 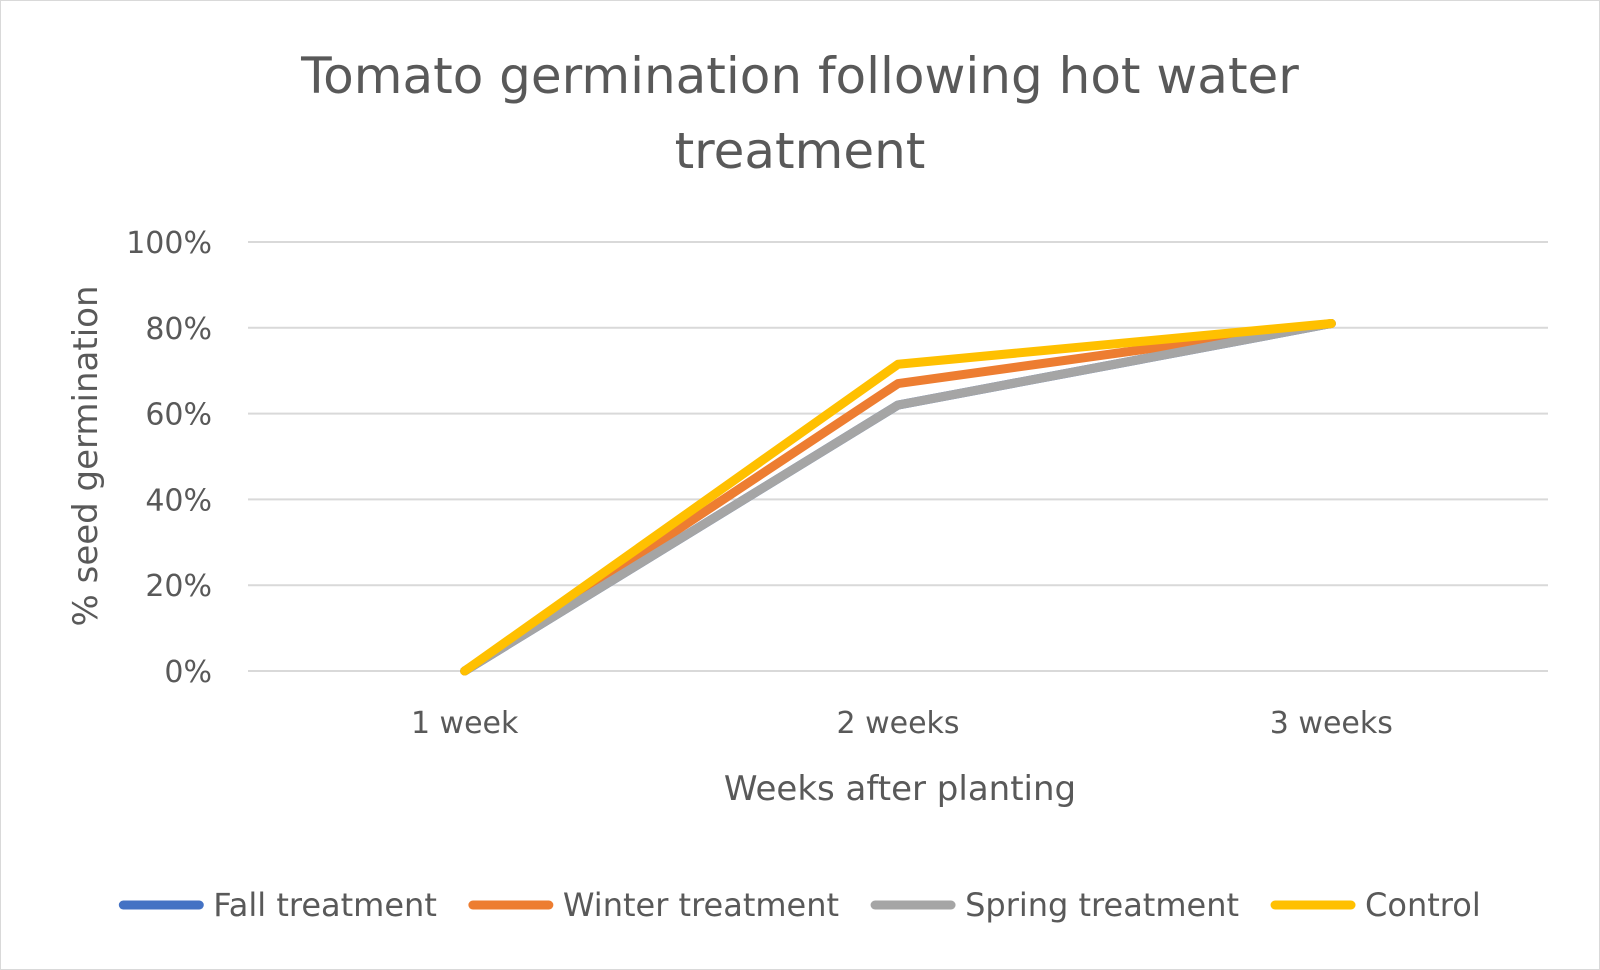 I want to click on y-tick-label: 60%, so click(x=178, y=415).